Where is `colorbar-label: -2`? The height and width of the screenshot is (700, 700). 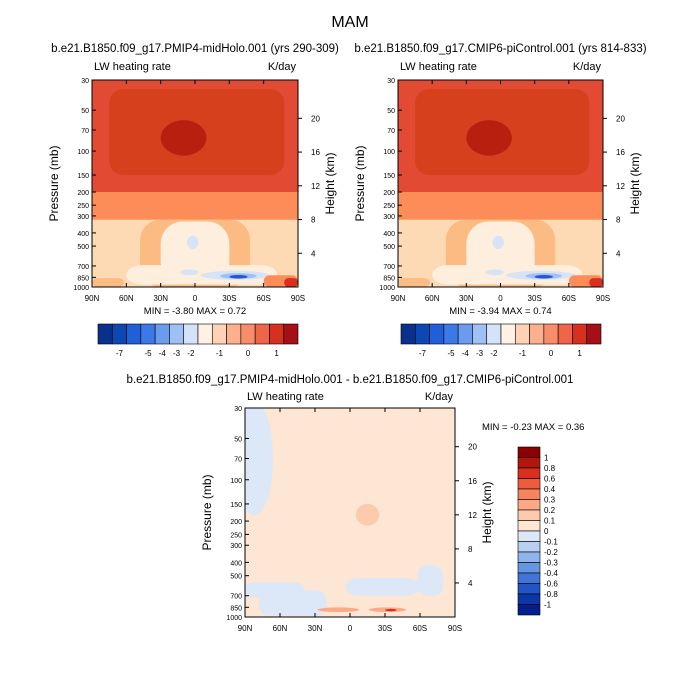
colorbar-label: -2 is located at coordinates (191, 353).